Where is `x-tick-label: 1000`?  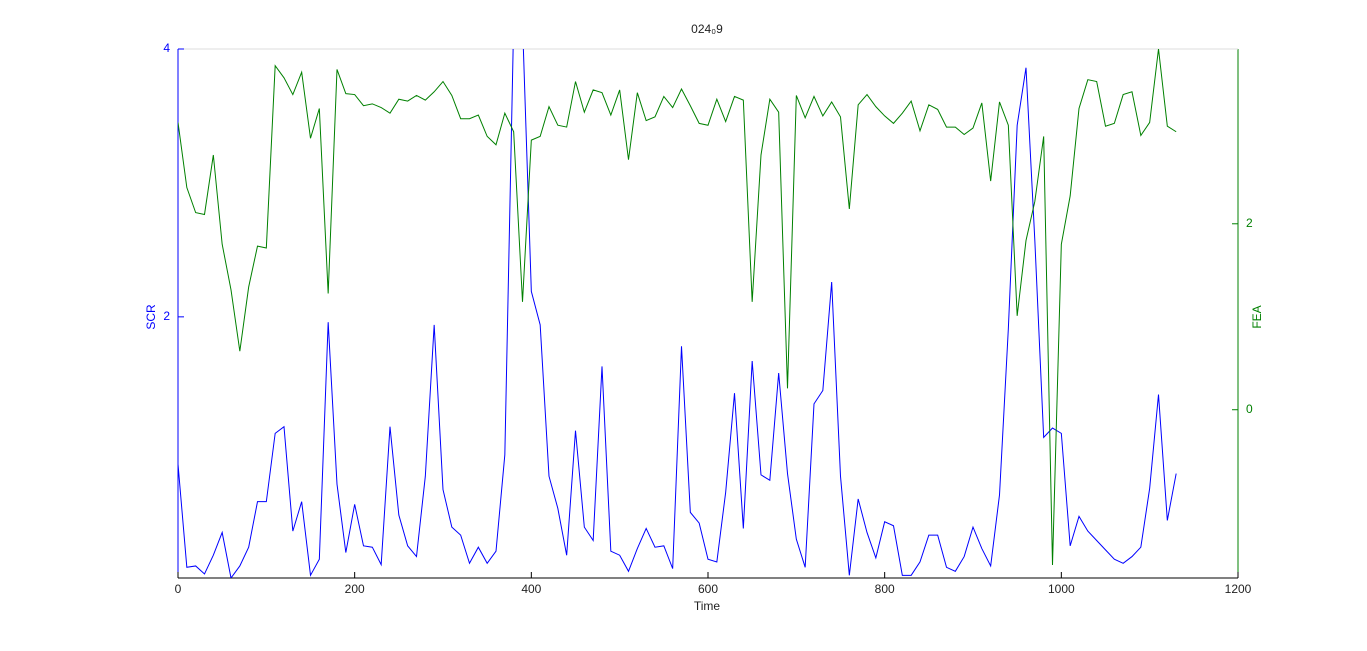 x-tick-label: 1000 is located at coordinates (1061, 589).